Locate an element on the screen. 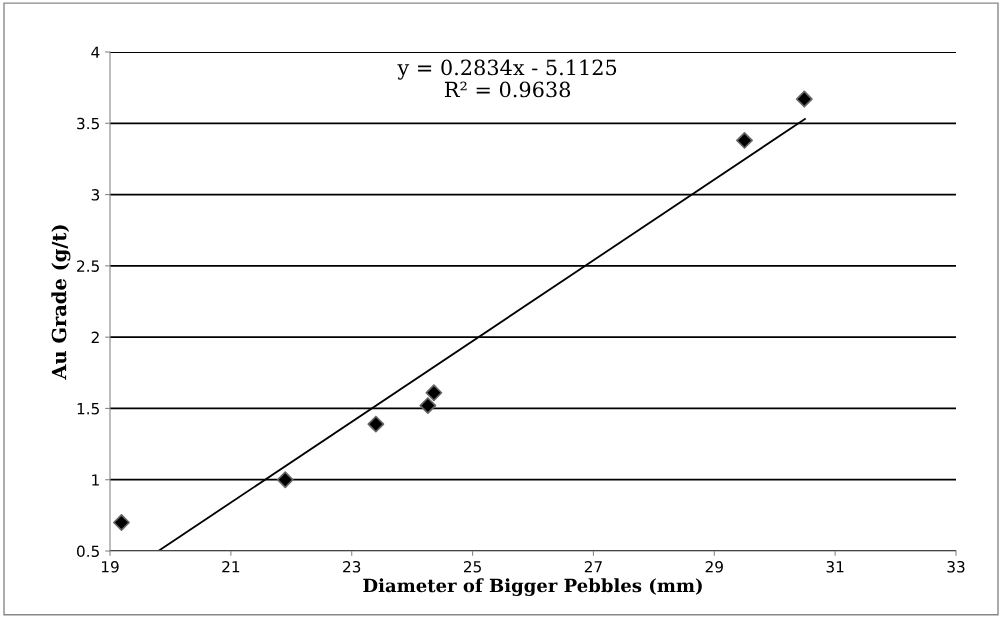 The height and width of the screenshot is (621, 1002). y-tick-label: 2.5 is located at coordinates (88, 266).